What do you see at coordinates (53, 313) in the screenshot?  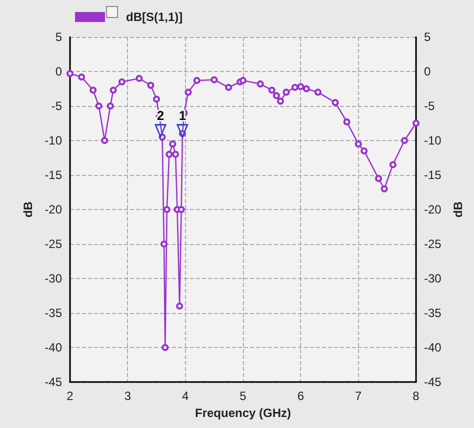 I see `y-tick-label: -35` at bounding box center [53, 313].